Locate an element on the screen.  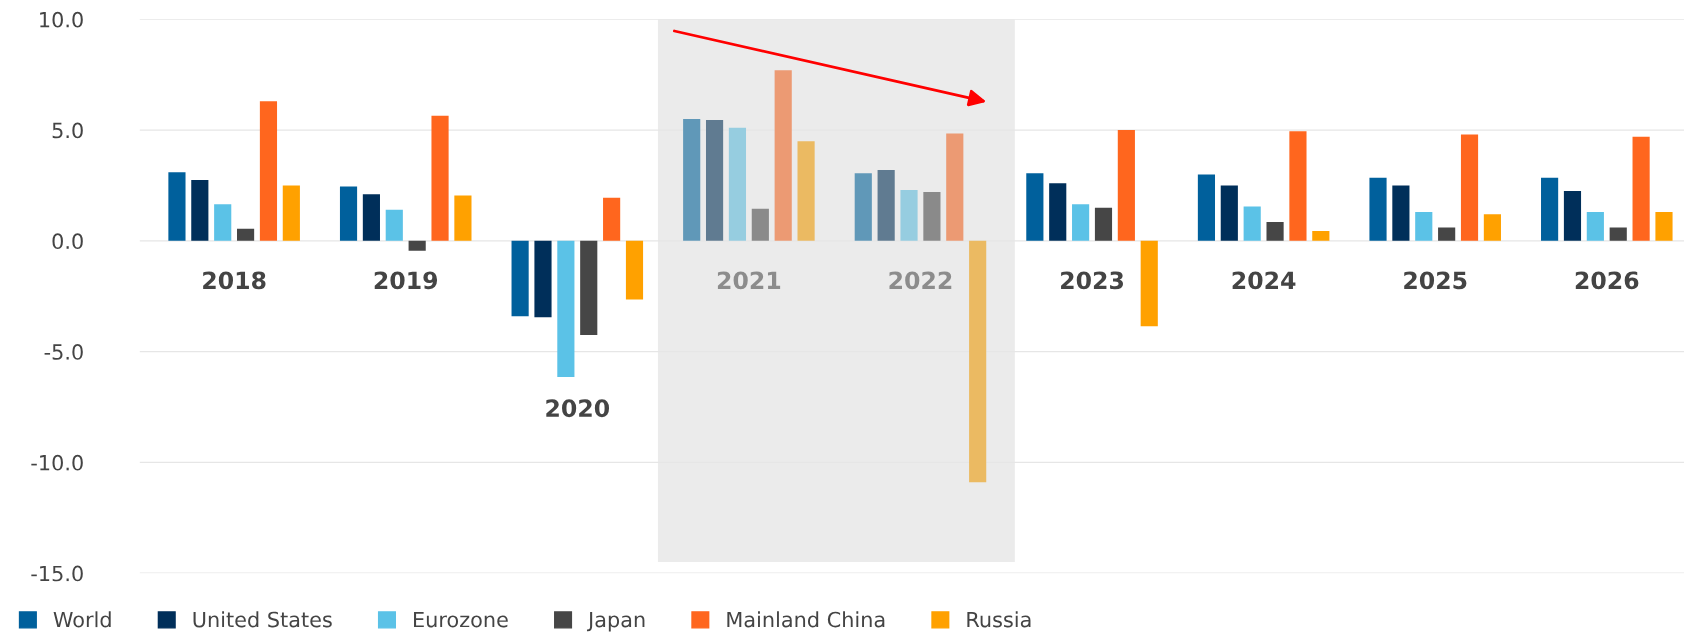
legend-label: Eurozone is located at coordinates (461, 619).